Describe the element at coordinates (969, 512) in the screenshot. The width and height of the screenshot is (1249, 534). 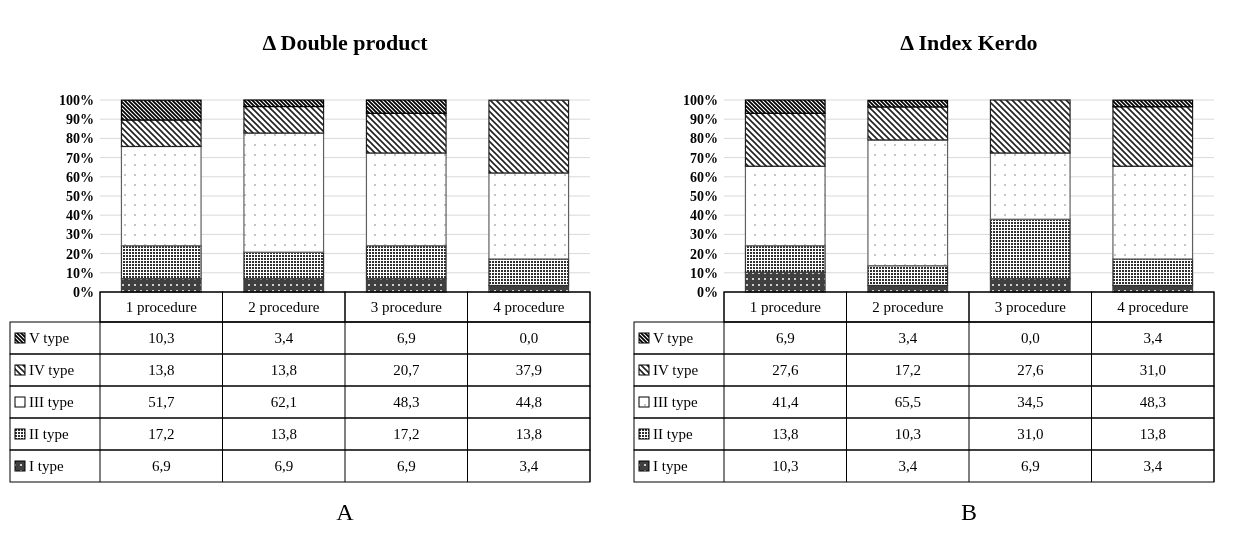
I see `text: B` at that location.